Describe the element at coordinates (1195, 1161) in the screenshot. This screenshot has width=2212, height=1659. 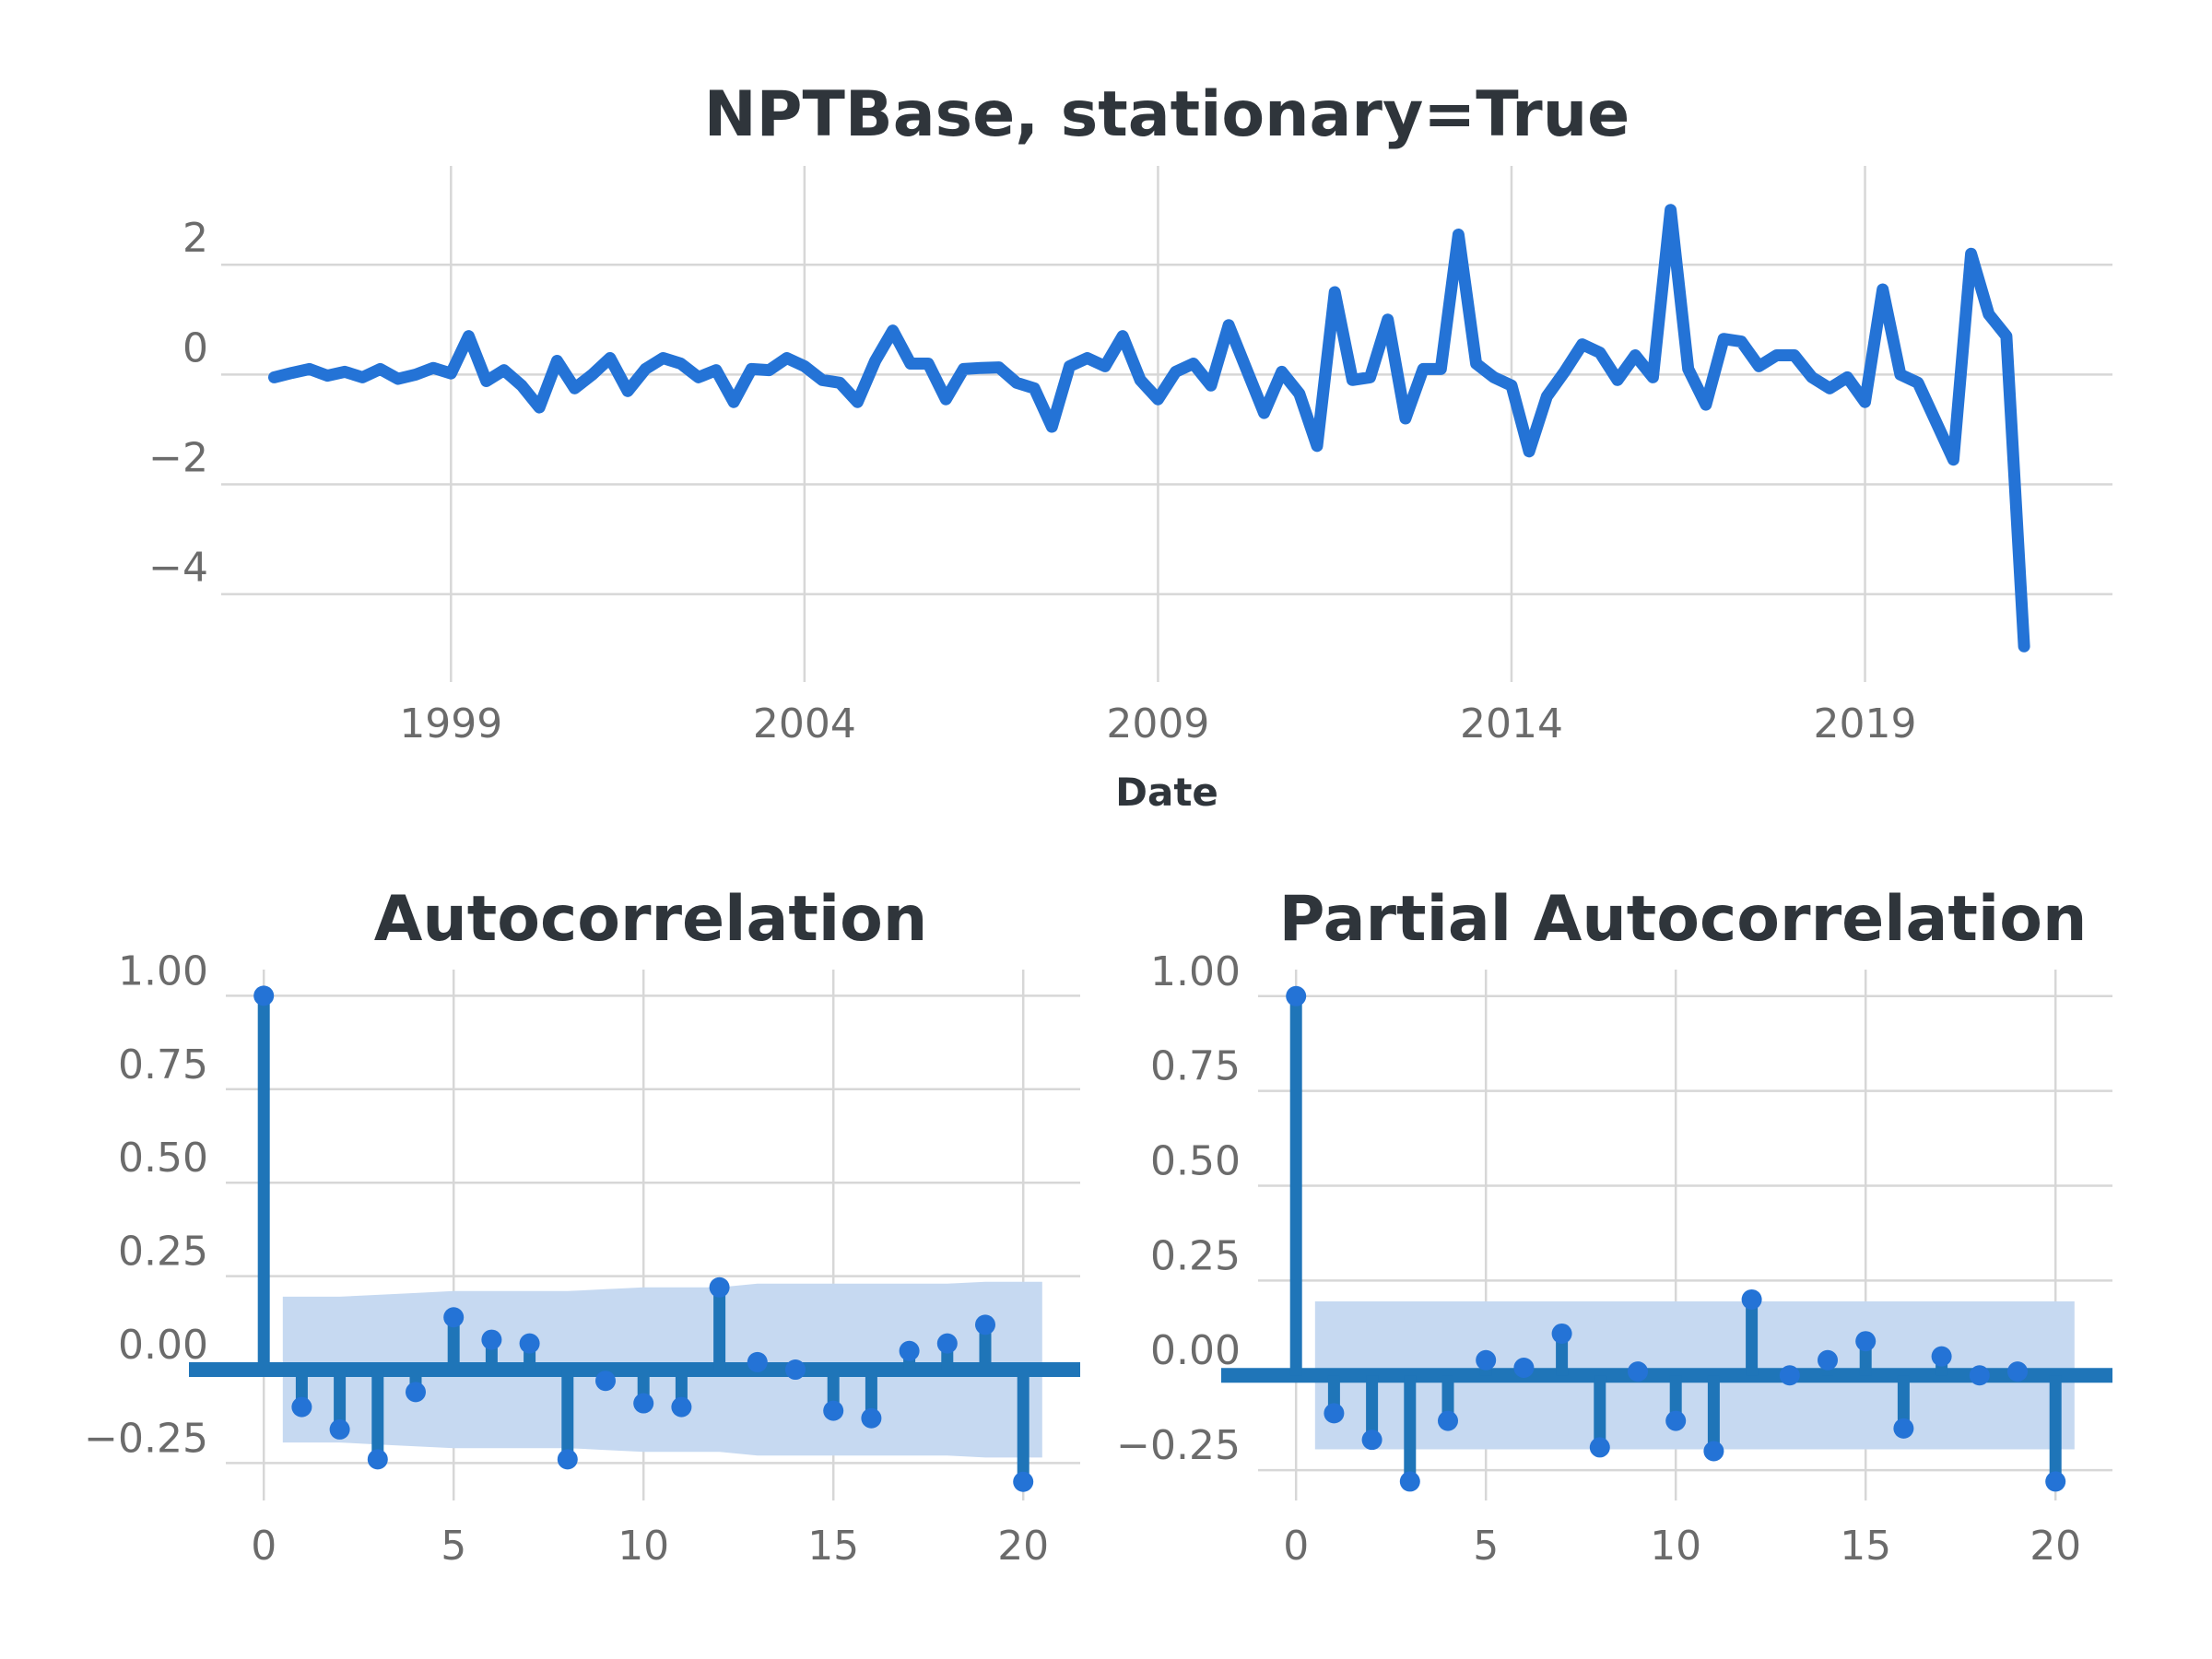
I see `pacf-y-tick-label: 0.50` at that location.